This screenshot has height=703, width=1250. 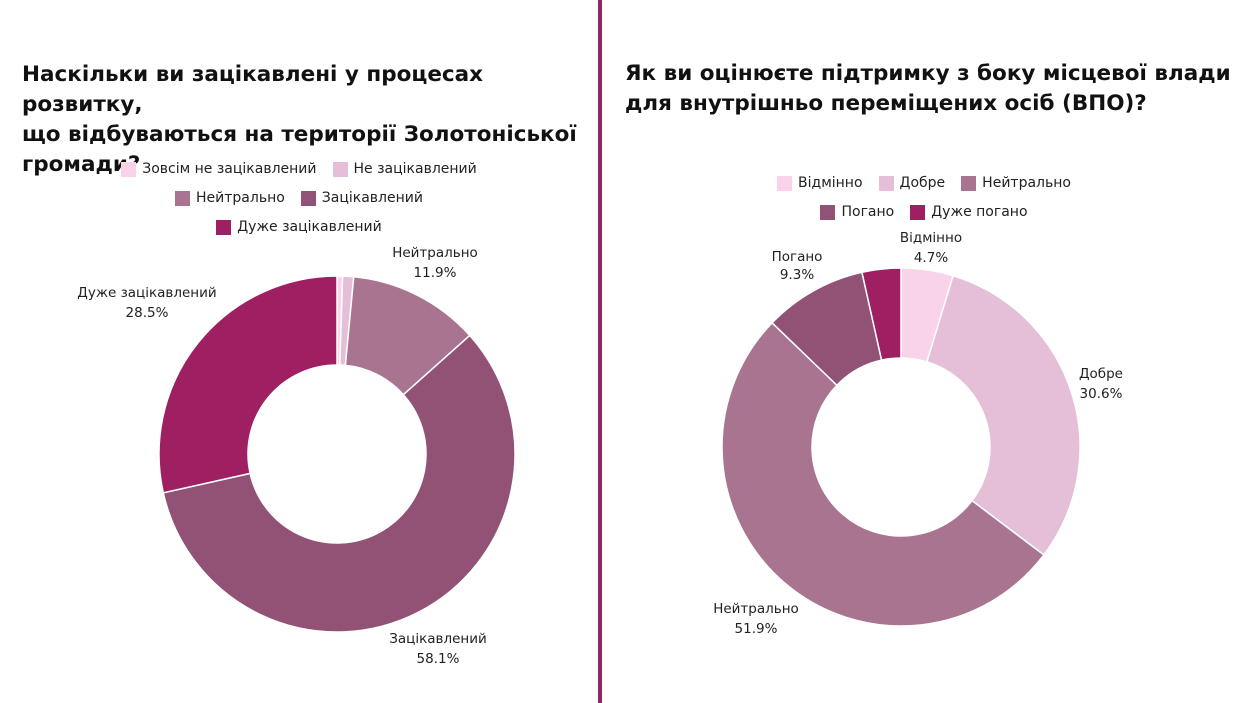 What do you see at coordinates (830, 183) in the screenshot?
I see `legend-label: Відмінно` at bounding box center [830, 183].